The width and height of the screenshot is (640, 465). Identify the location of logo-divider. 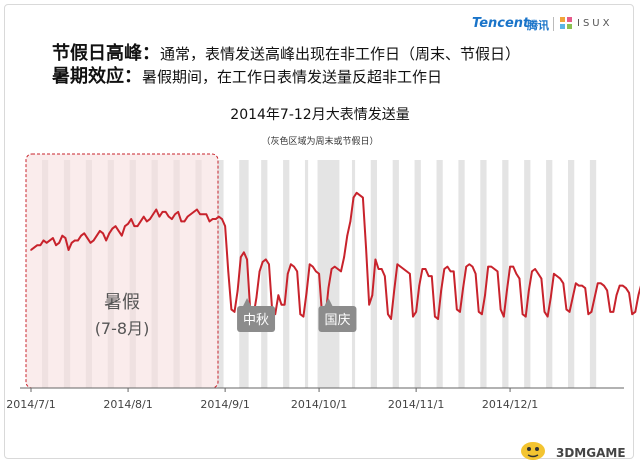
(553, 24).